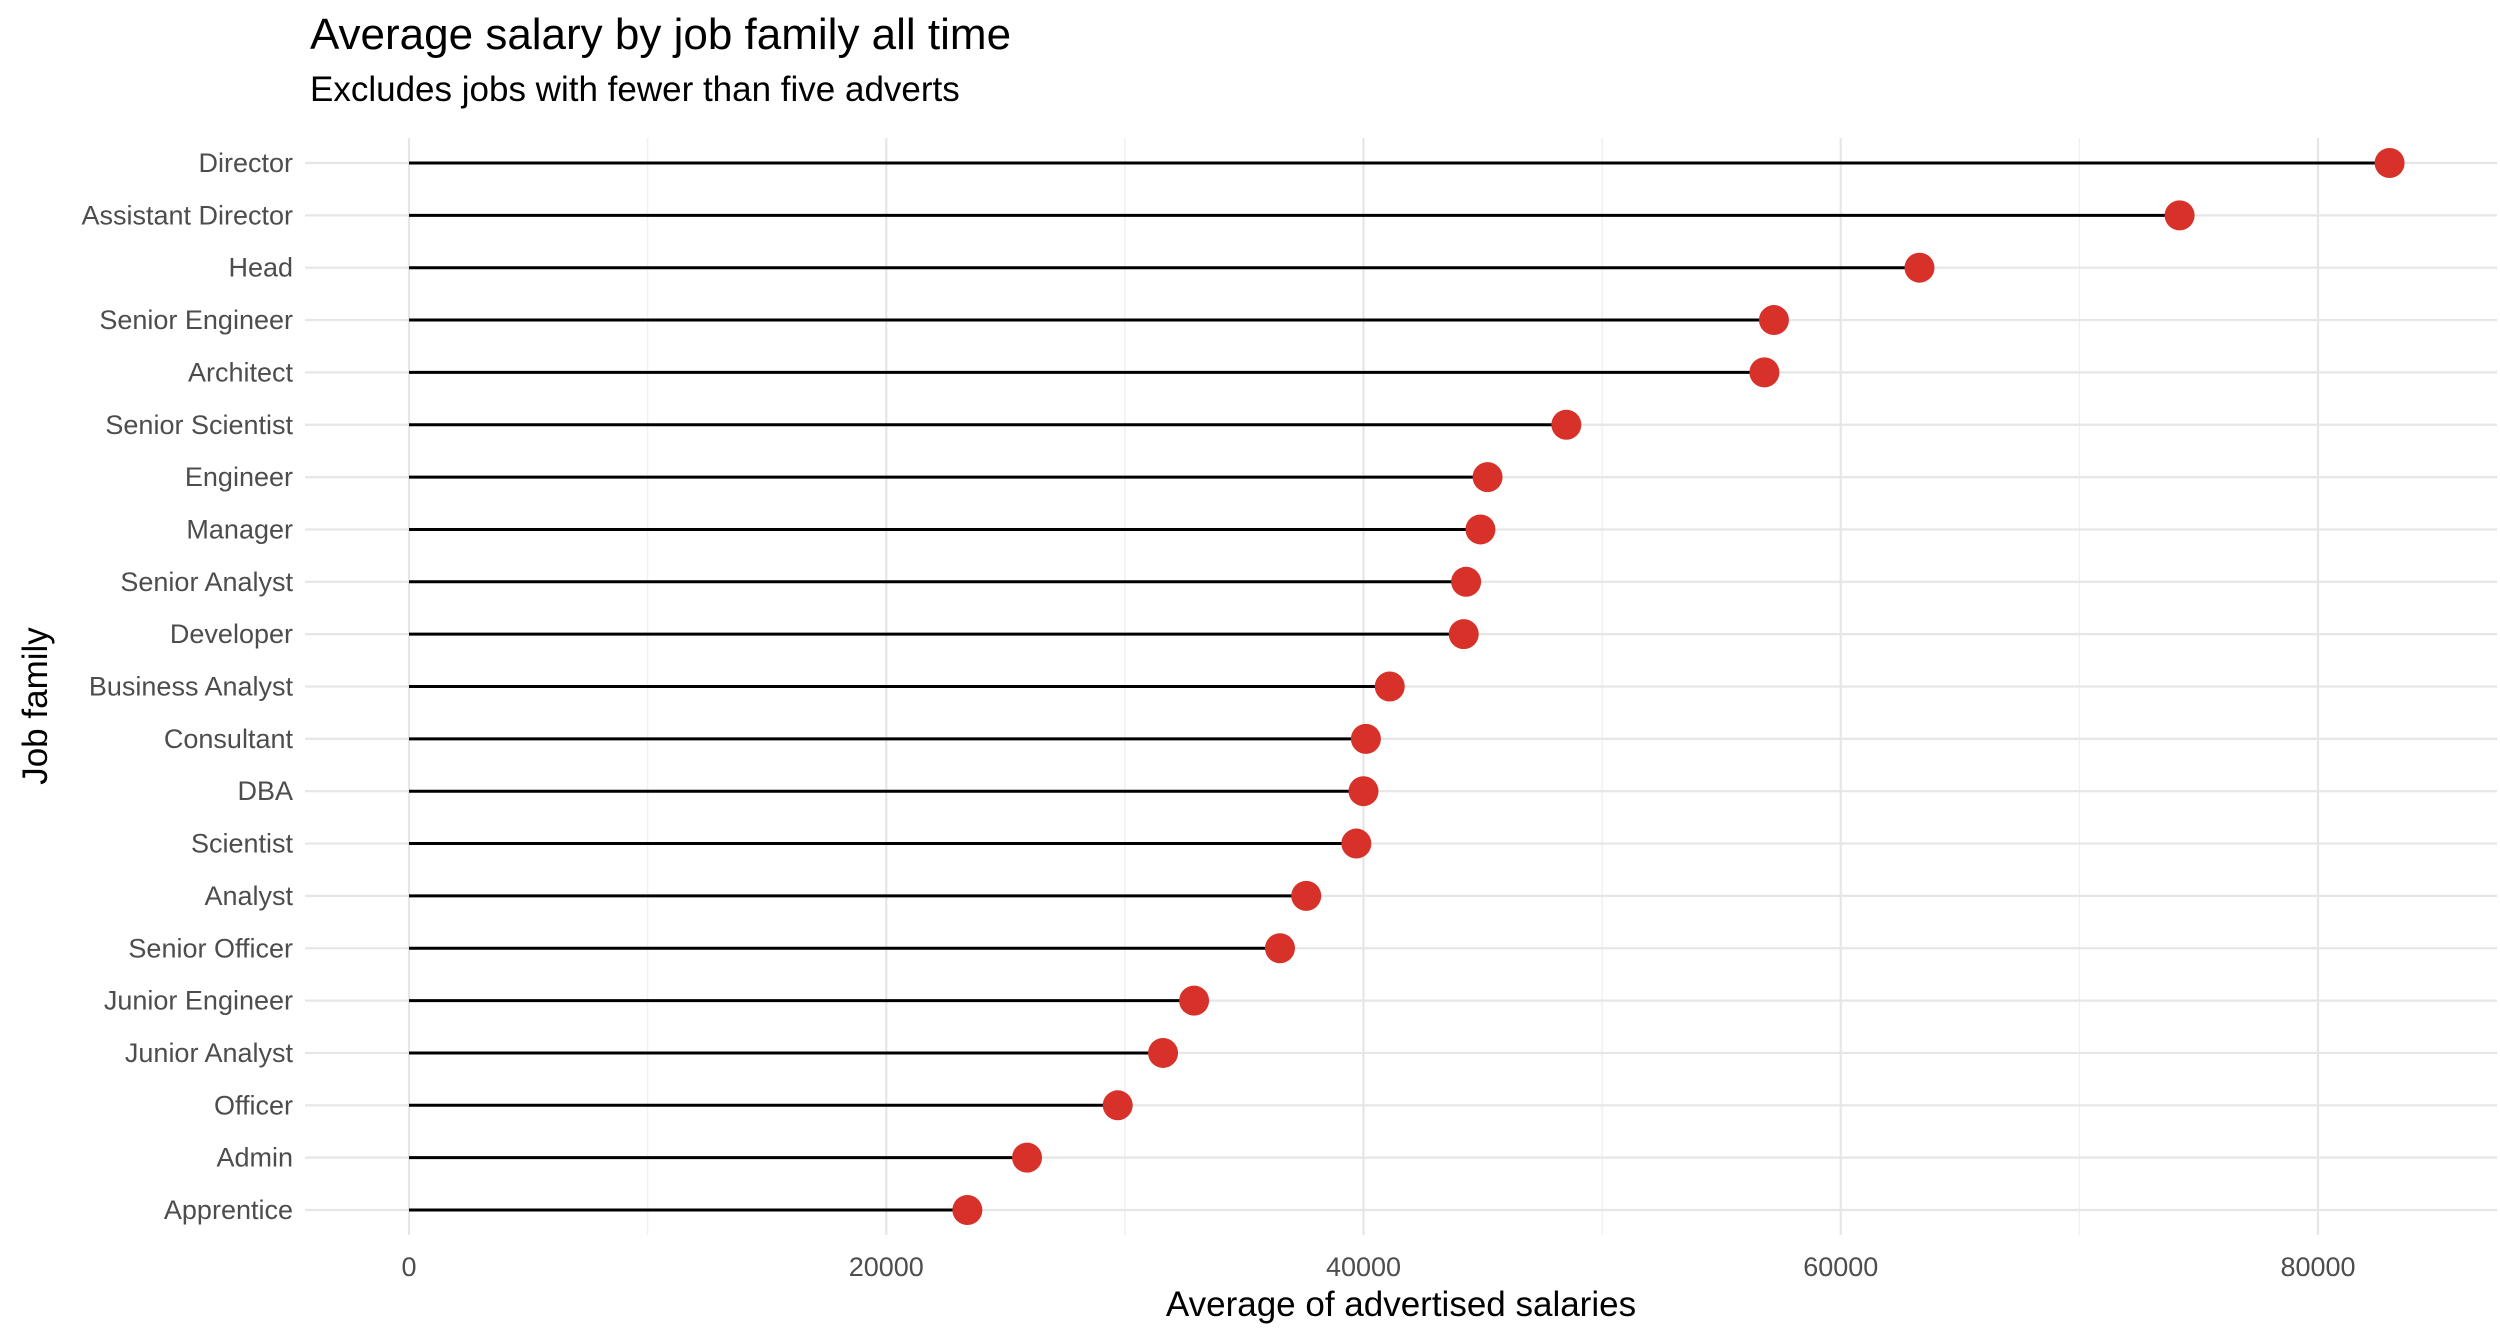 The height and width of the screenshot is (1339, 2500). I want to click on y-axis-title: Job family, so click(35, 706).